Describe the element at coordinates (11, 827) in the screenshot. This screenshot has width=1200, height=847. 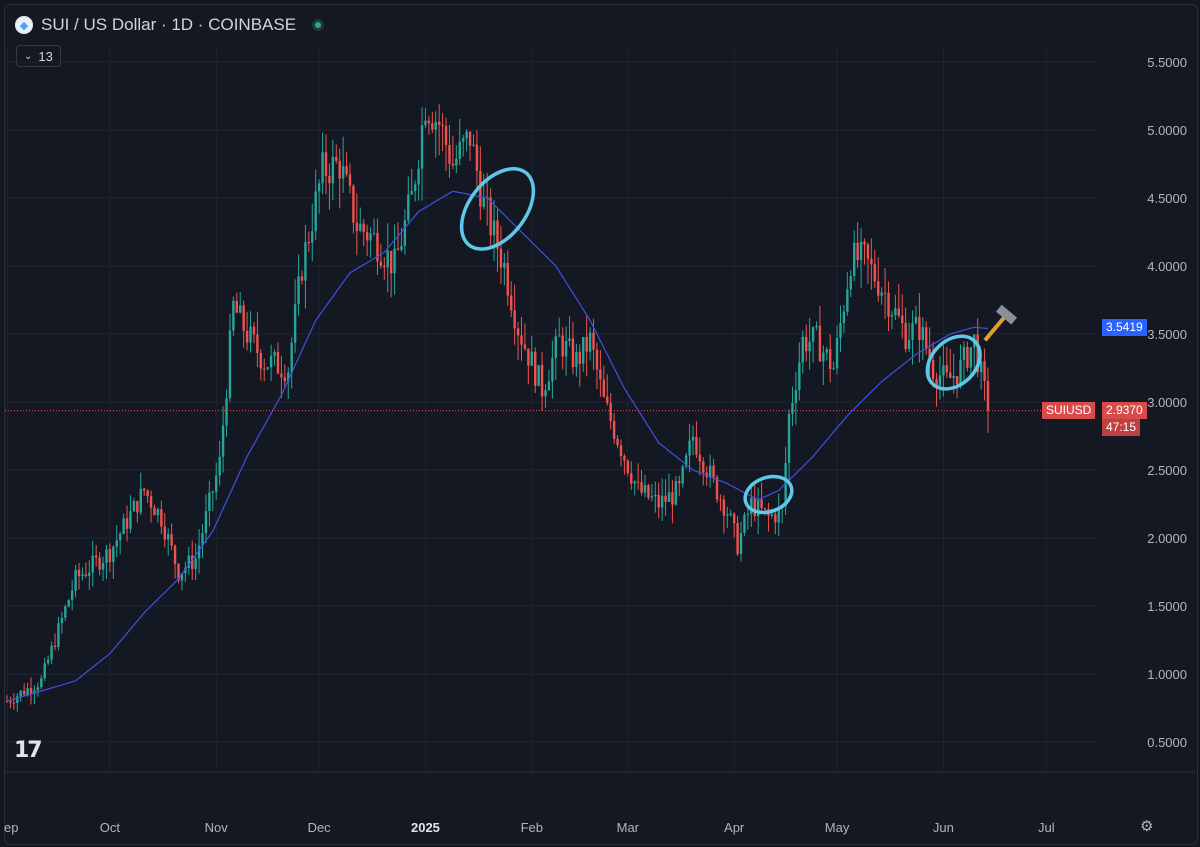
I see `x-tick-label: ep` at that location.